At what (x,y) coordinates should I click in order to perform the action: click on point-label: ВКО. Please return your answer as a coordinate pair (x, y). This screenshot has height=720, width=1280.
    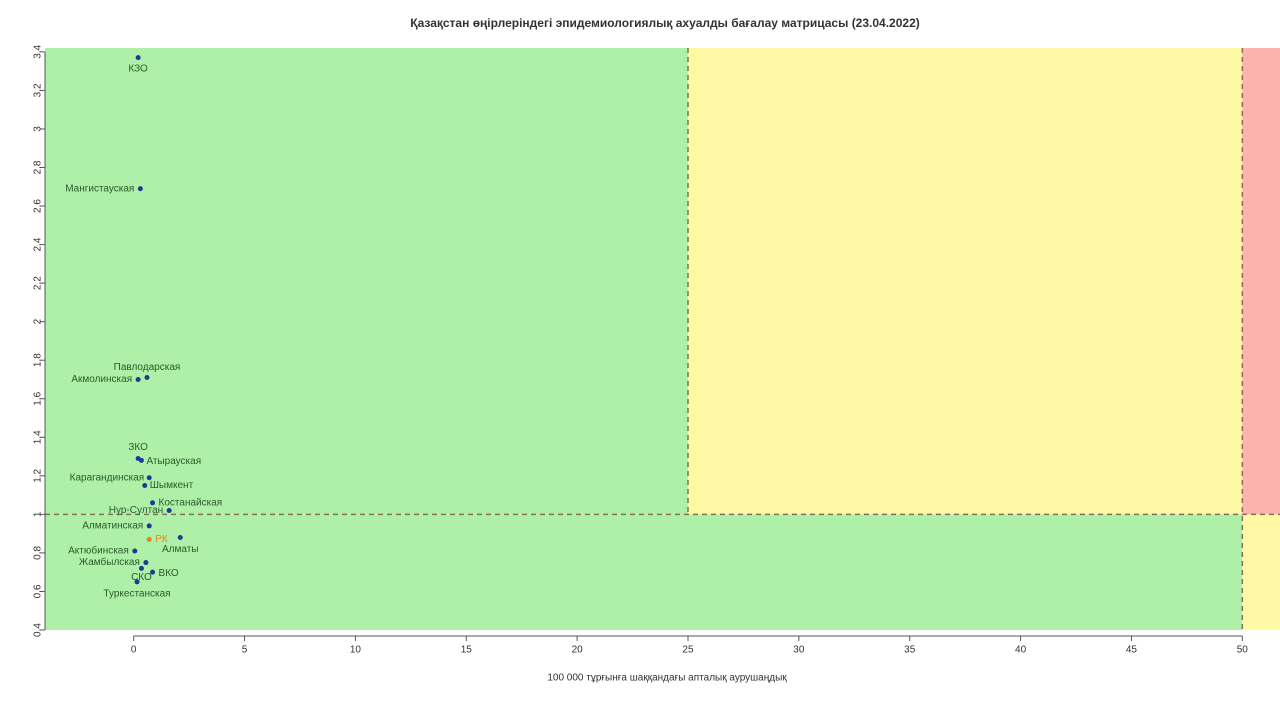
    Looking at the image, I should click on (169, 573).